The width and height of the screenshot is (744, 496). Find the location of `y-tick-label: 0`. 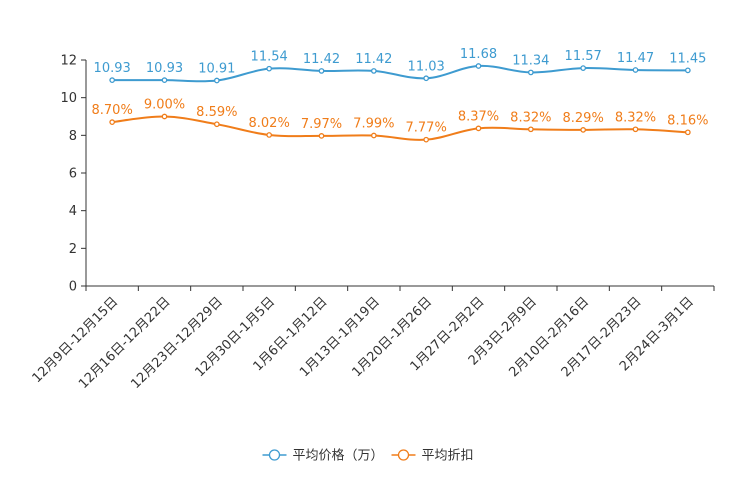

y-tick-label: 0 is located at coordinates (73, 287).